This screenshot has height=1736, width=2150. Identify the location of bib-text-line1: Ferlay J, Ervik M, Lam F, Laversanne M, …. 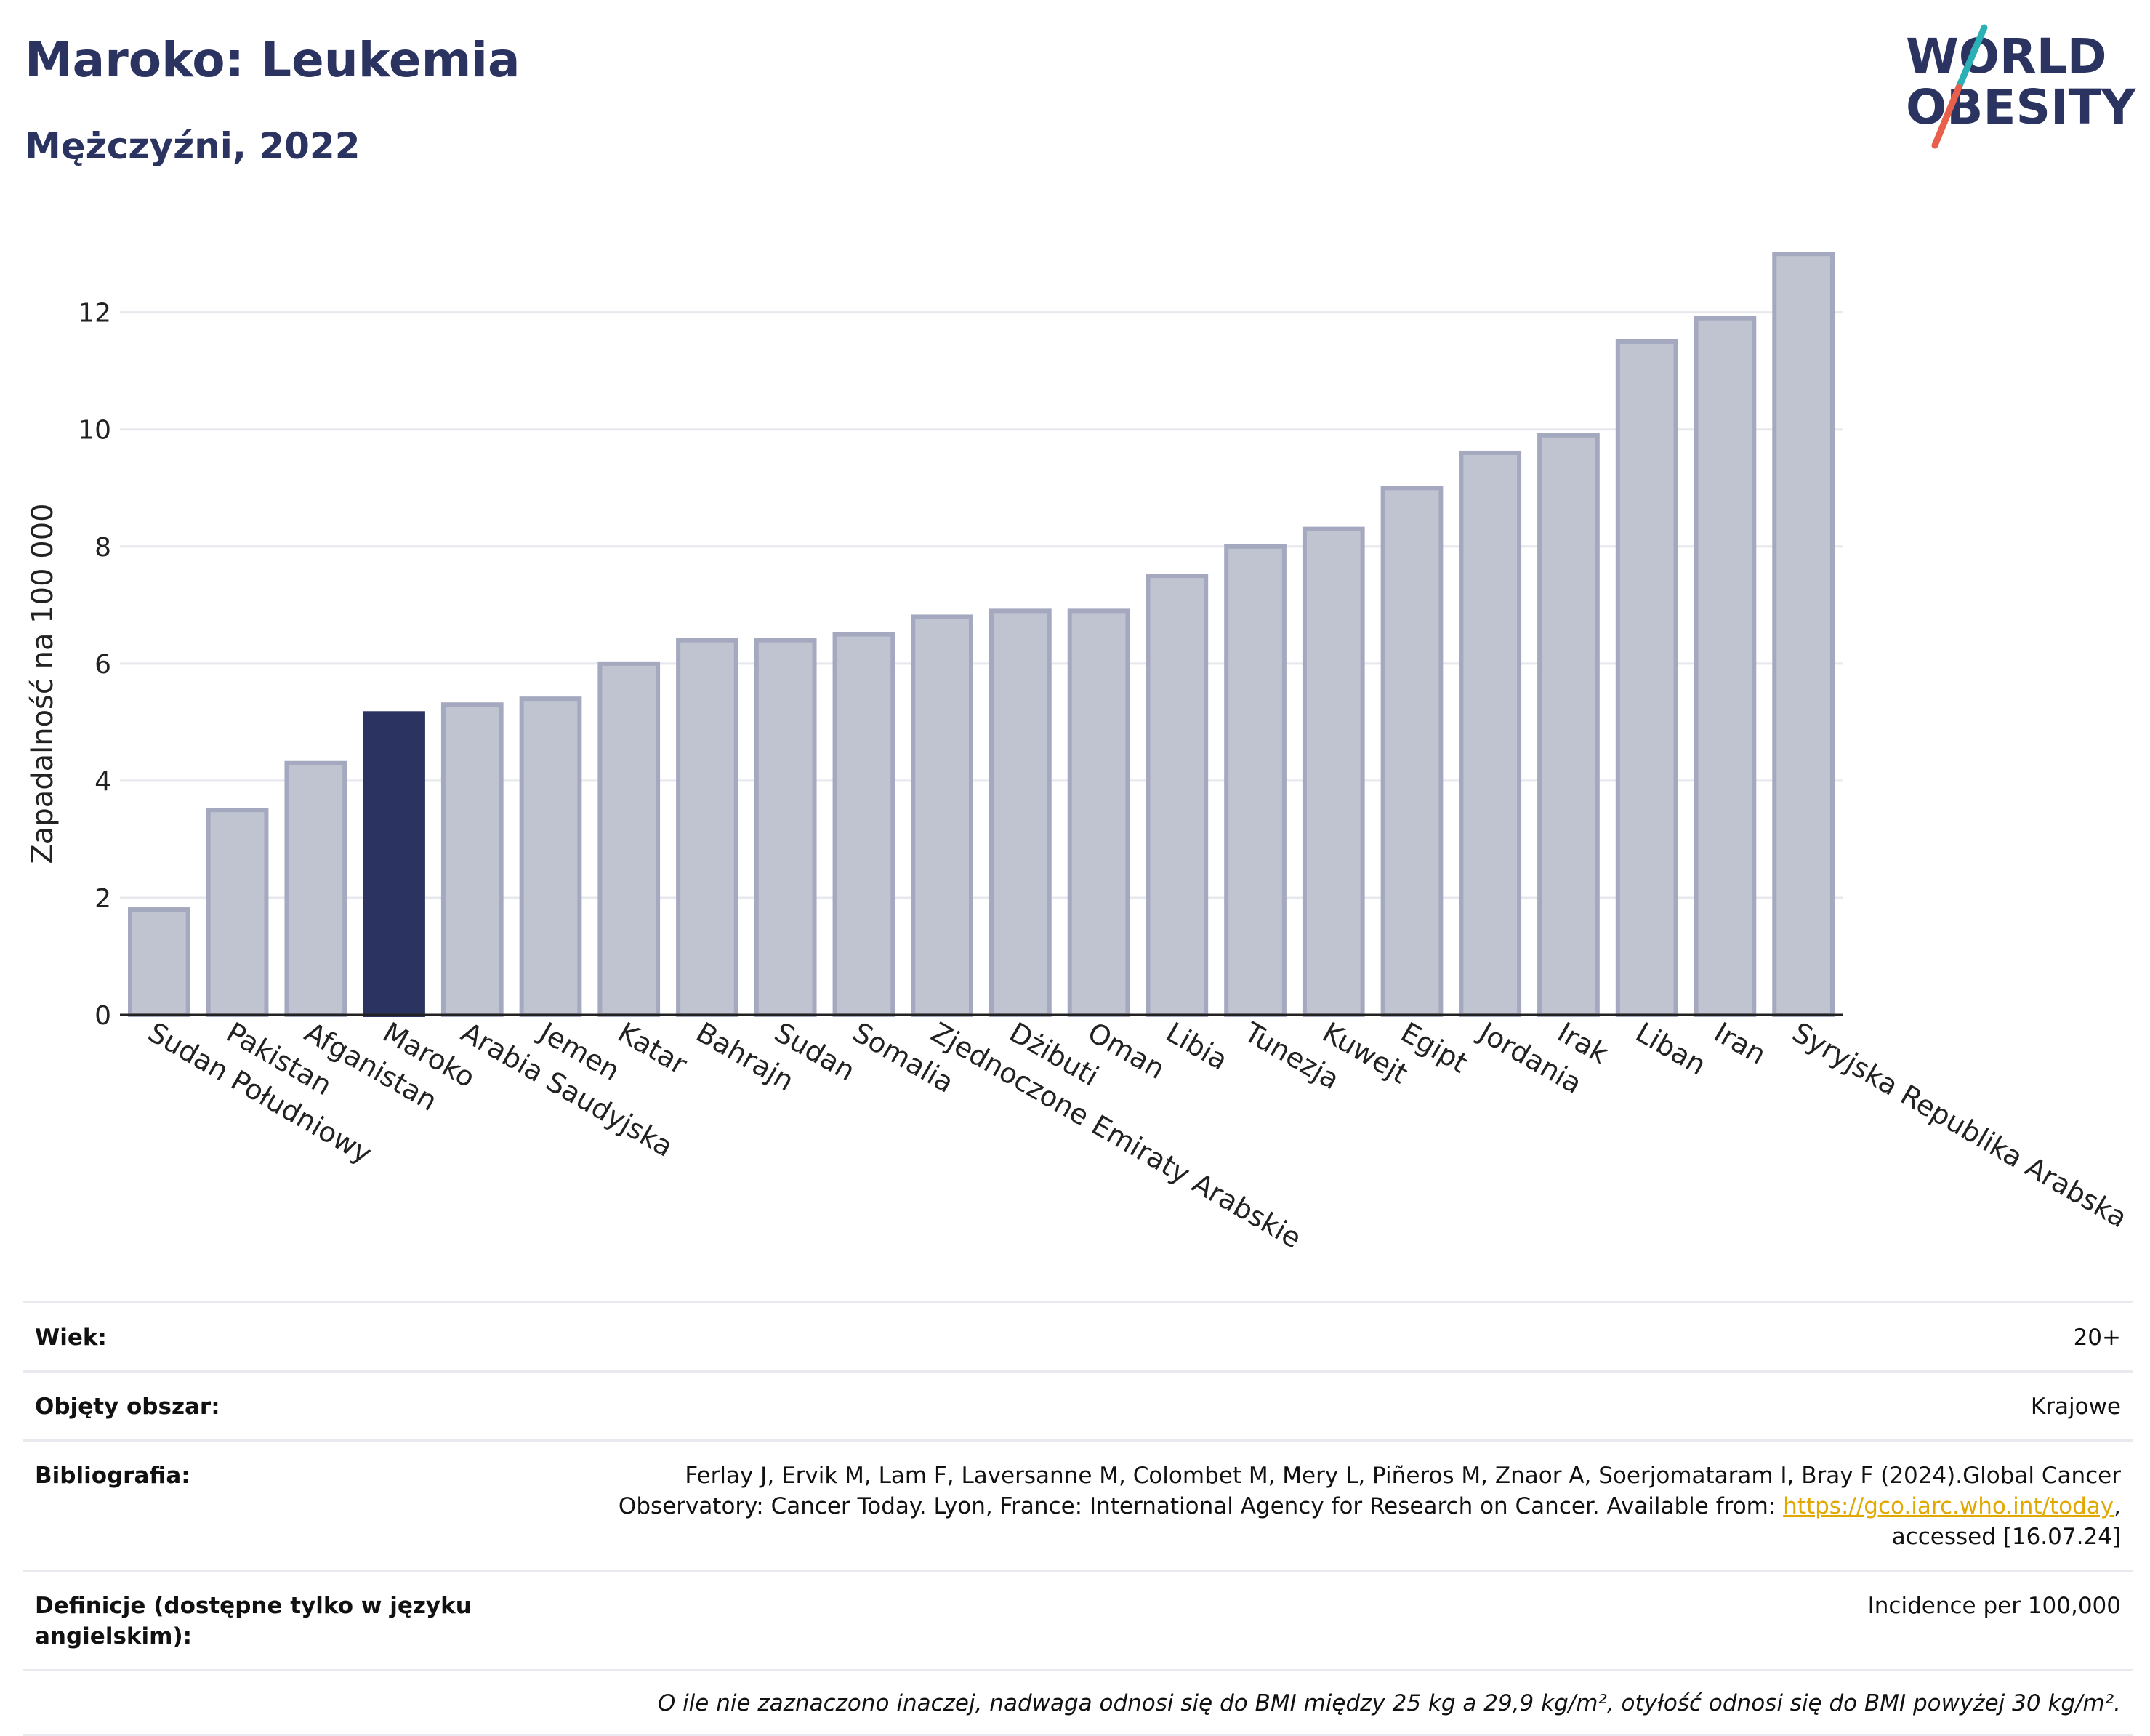
(1403, 1476).